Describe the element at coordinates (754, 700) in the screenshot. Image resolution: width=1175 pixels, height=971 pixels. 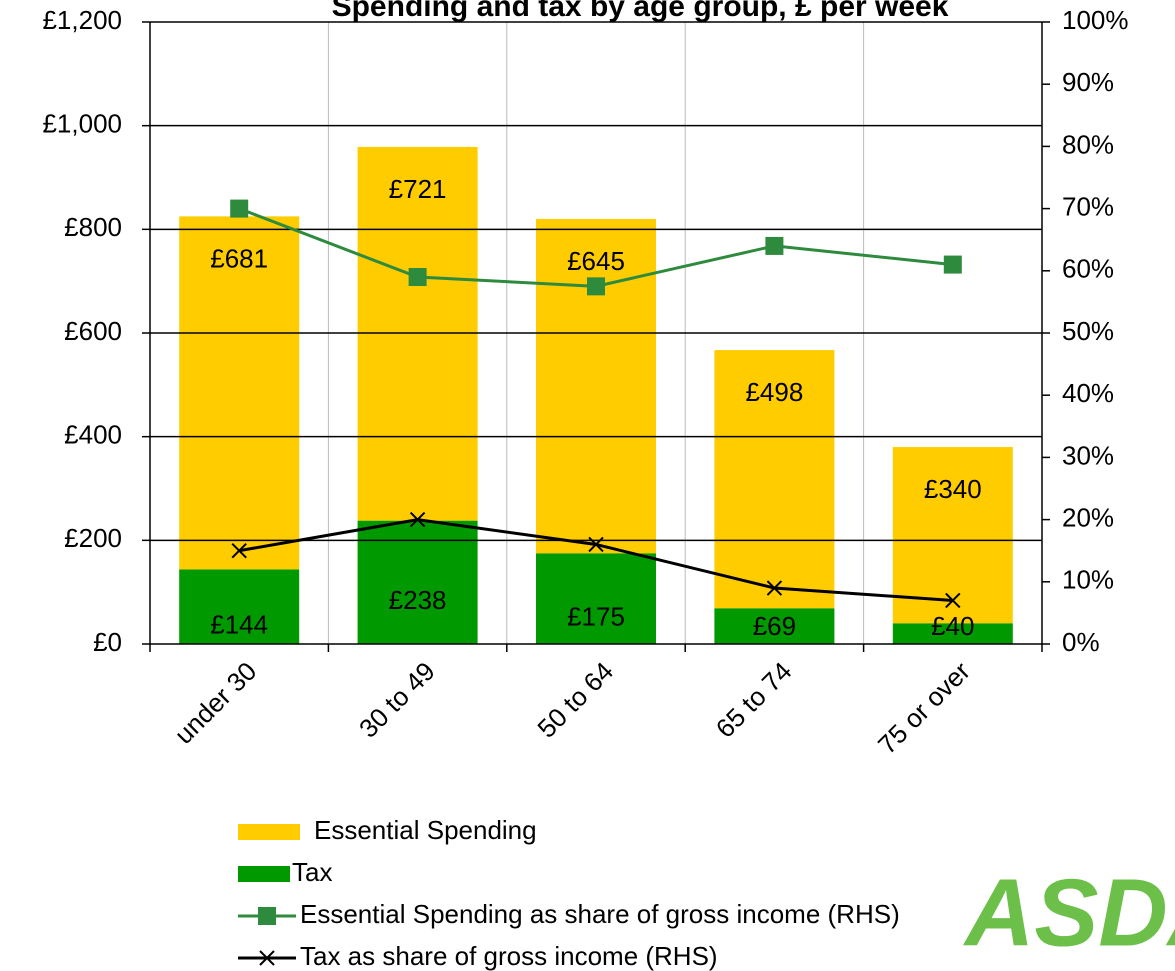
I see `x-tick-label: 65 to 74` at that location.